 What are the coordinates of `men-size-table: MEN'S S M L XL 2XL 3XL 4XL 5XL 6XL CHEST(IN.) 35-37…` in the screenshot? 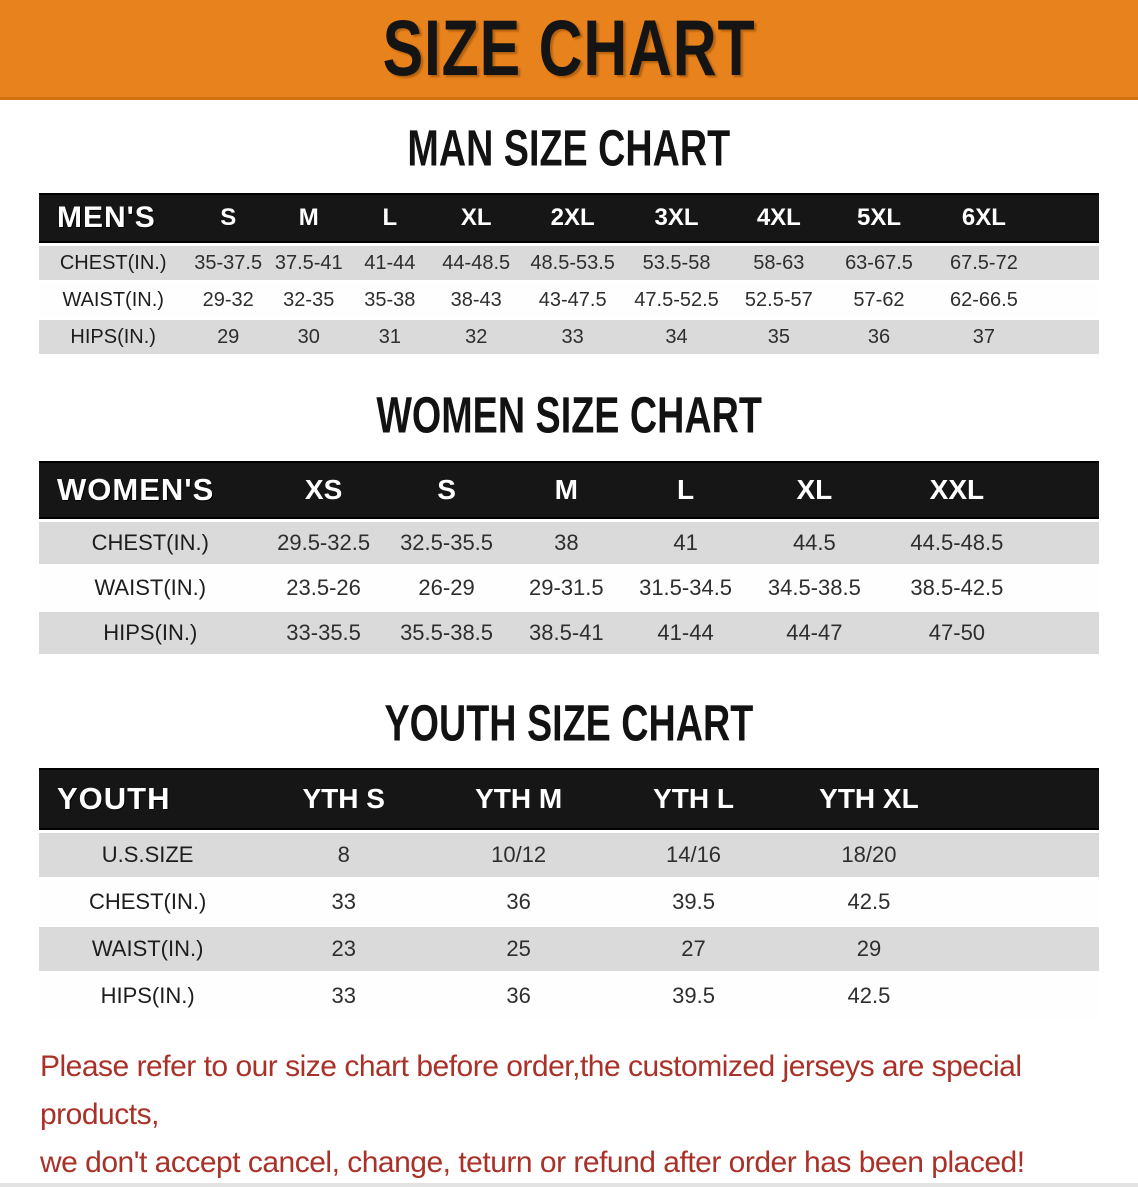 It's located at (569, 273).